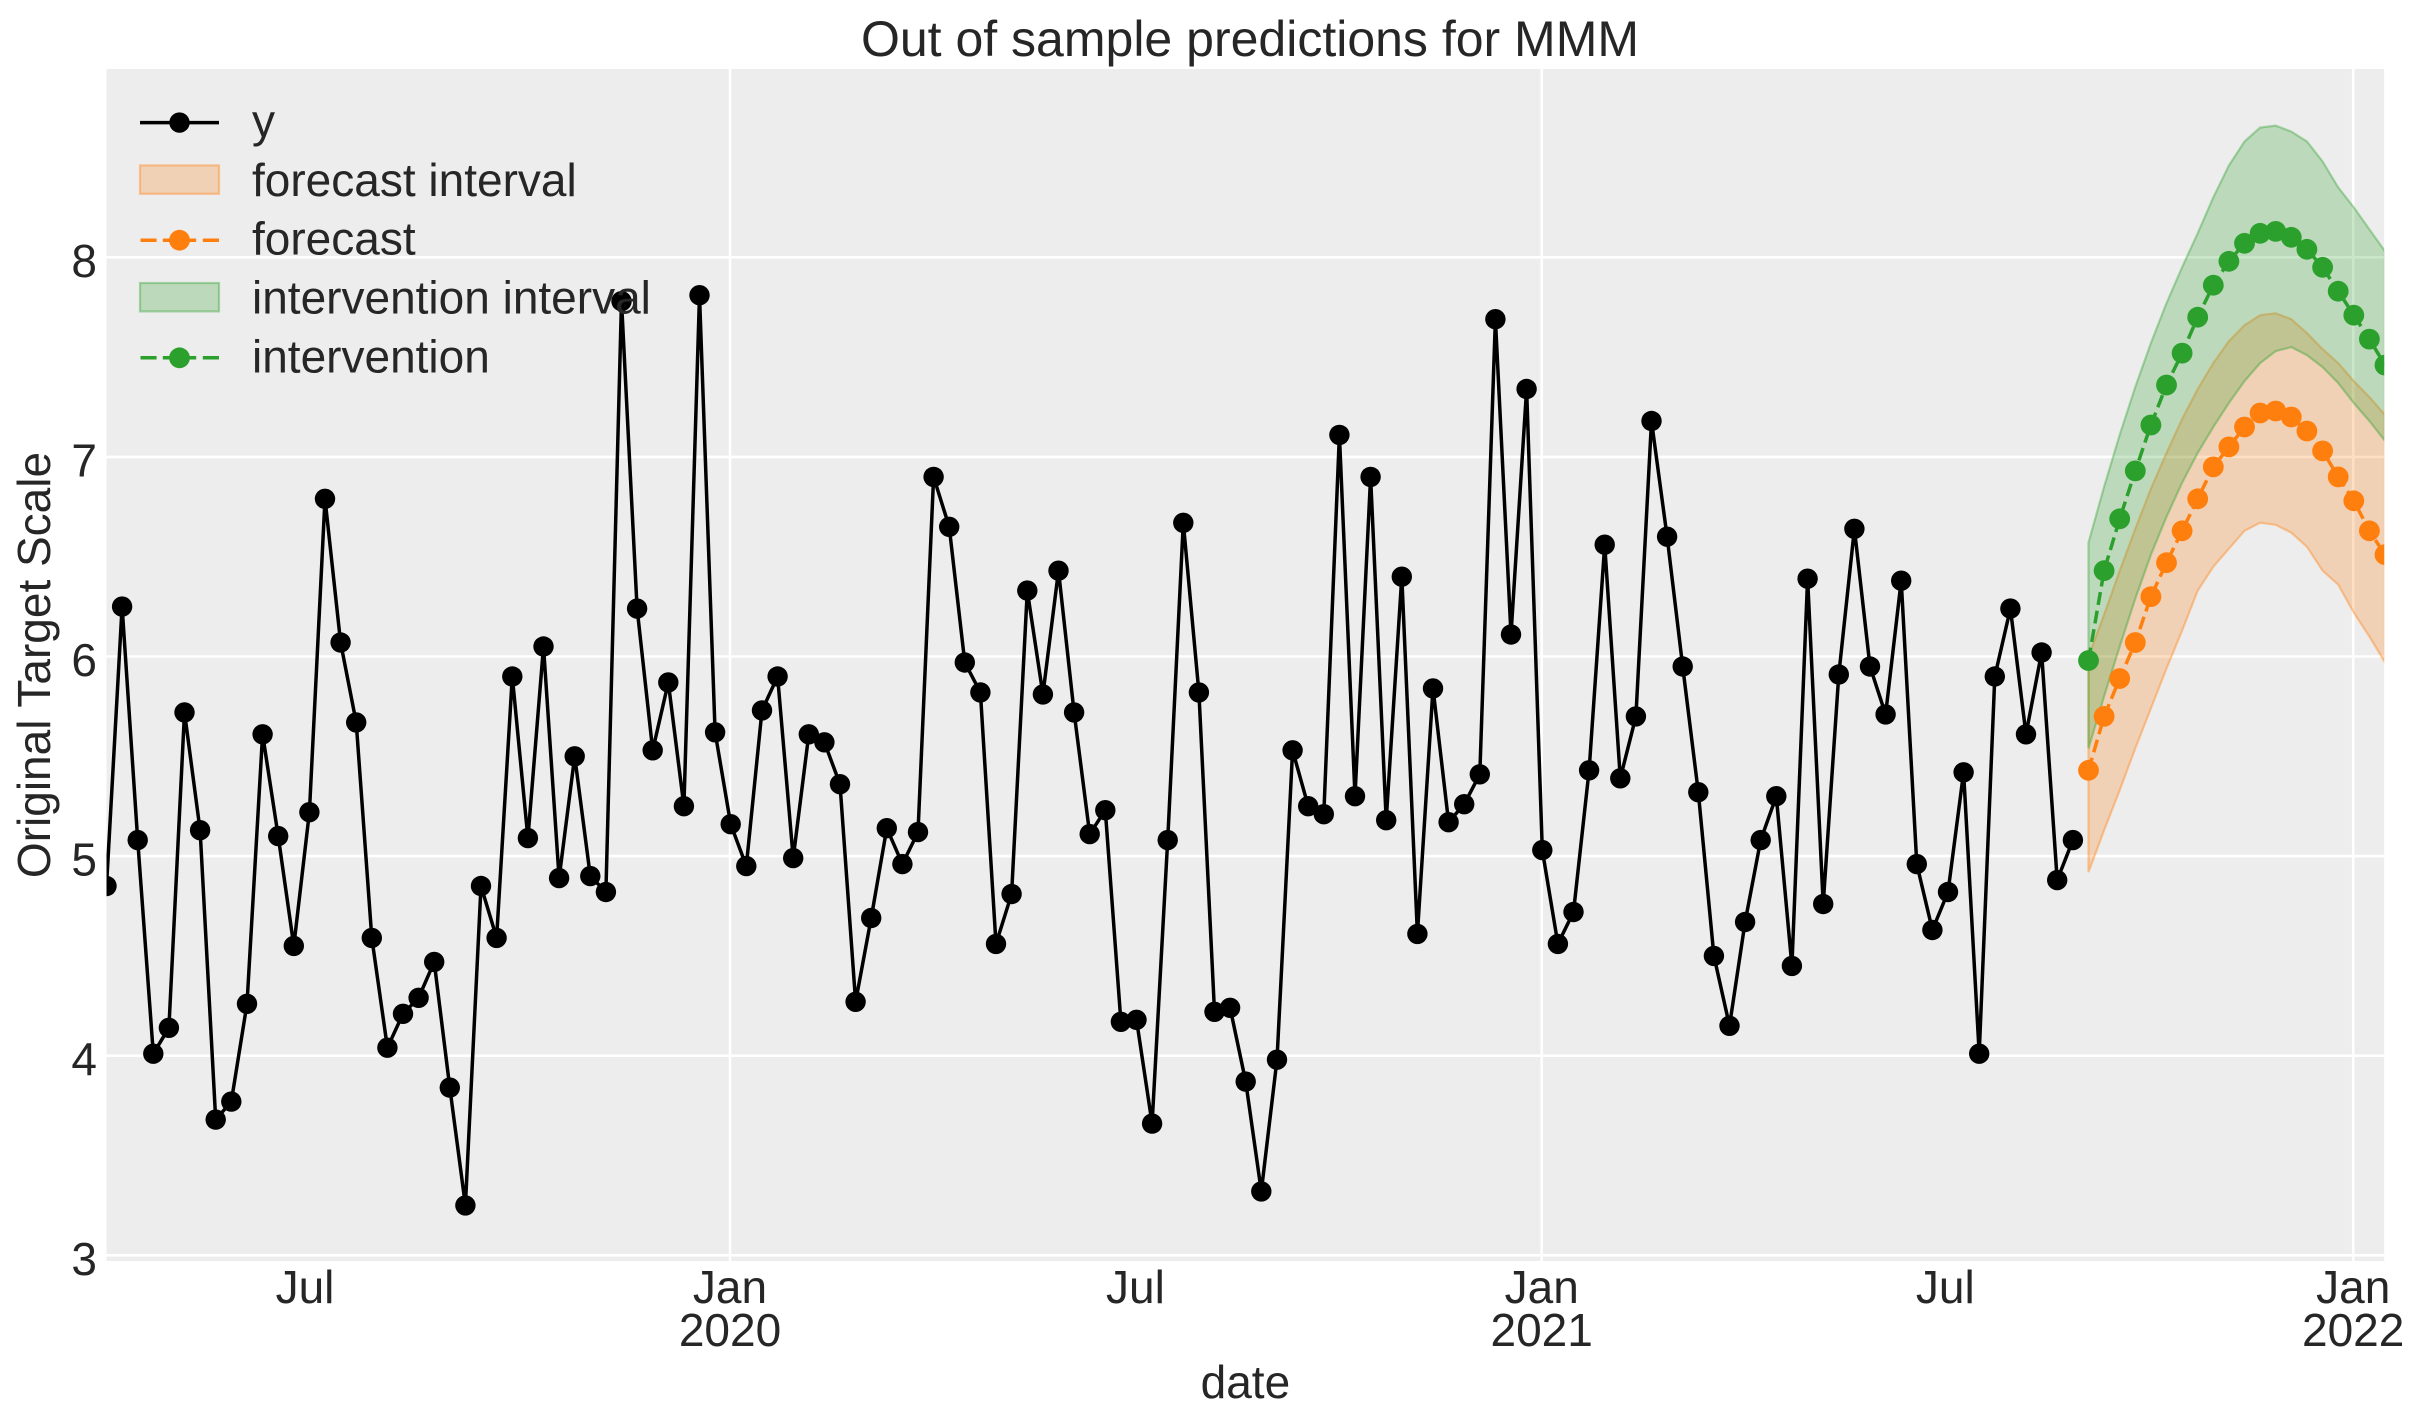  What do you see at coordinates (34, 665) in the screenshot?
I see `svg-text: Original Target Scale` at bounding box center [34, 665].